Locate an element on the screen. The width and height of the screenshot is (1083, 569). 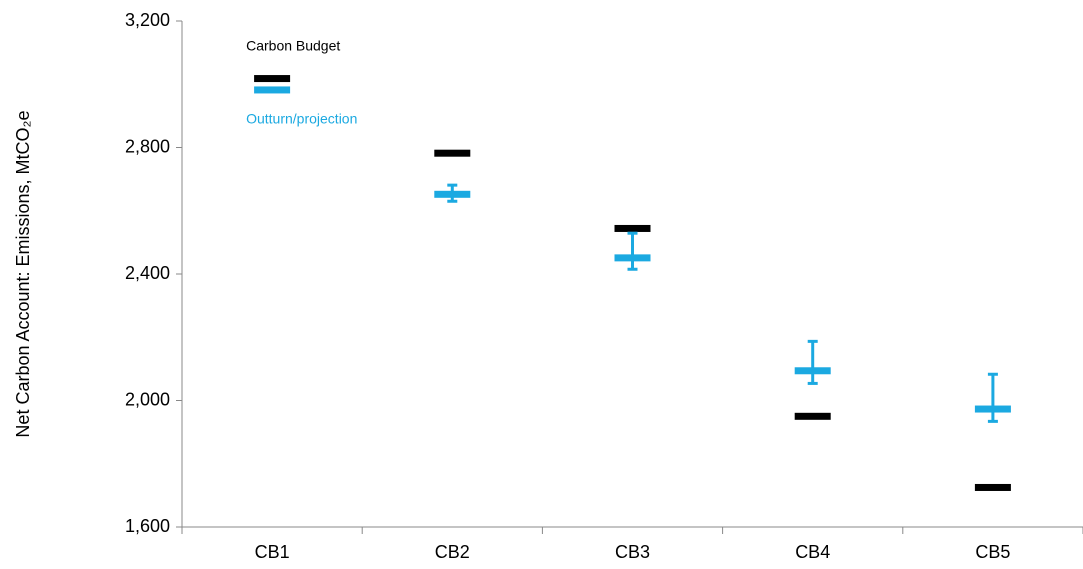
x-tick-label: CB4 is located at coordinates (812, 552).